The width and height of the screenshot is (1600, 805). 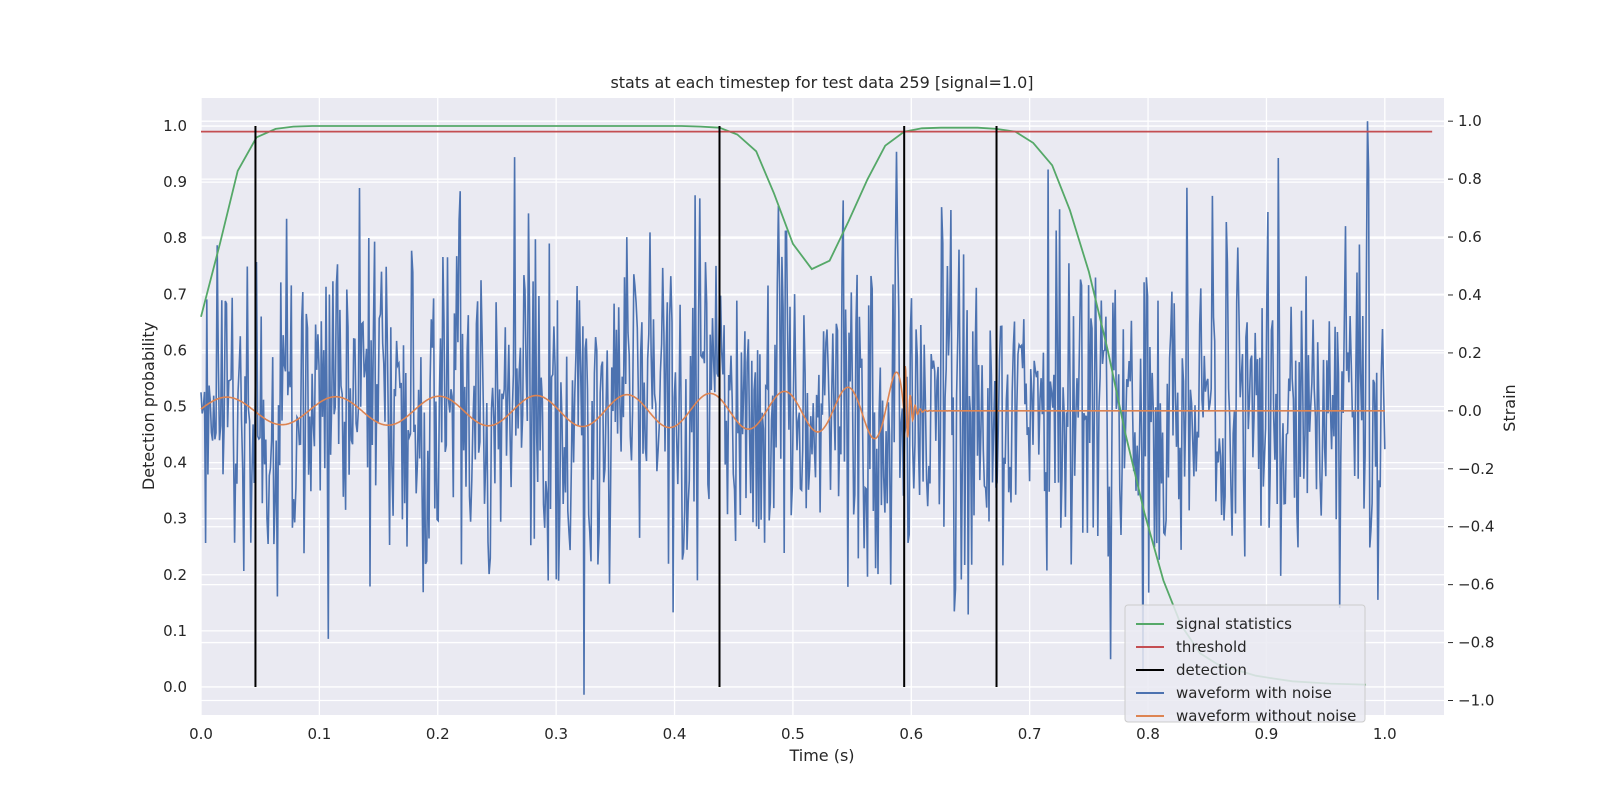 I want to click on y-right-tick-label: −1.0, so click(x=1476, y=701).